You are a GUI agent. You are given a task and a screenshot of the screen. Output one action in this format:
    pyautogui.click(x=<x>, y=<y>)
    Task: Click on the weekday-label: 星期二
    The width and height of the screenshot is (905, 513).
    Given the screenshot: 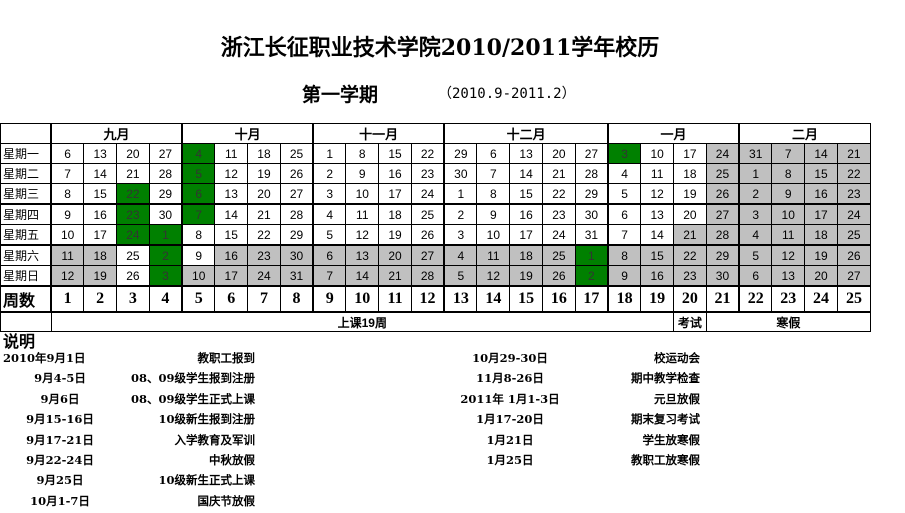 What is the action you would take?
    pyautogui.click(x=26, y=173)
    